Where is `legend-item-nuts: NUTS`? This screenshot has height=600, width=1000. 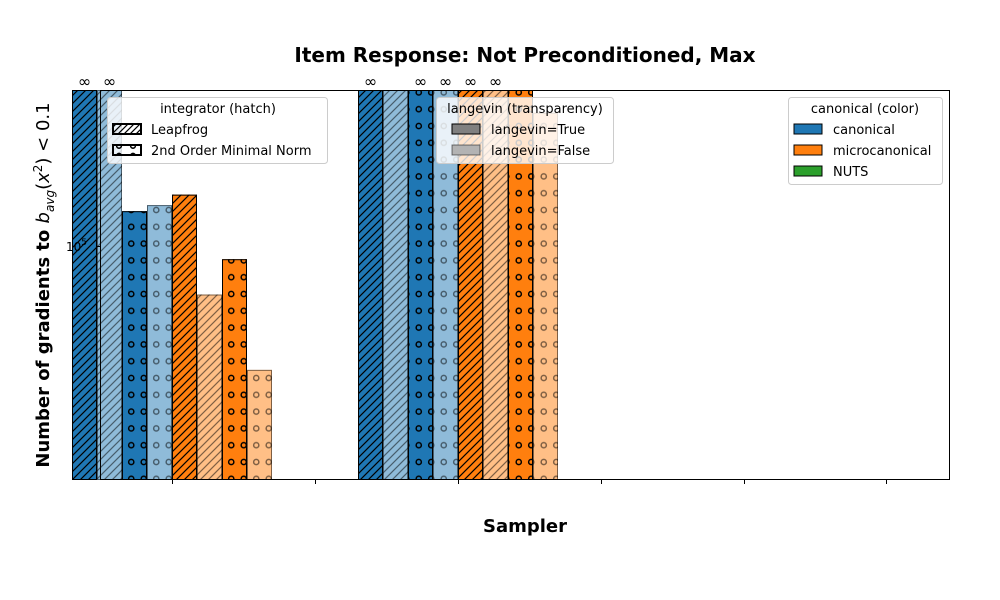
legend-item-nuts: NUTS is located at coordinates (850, 172).